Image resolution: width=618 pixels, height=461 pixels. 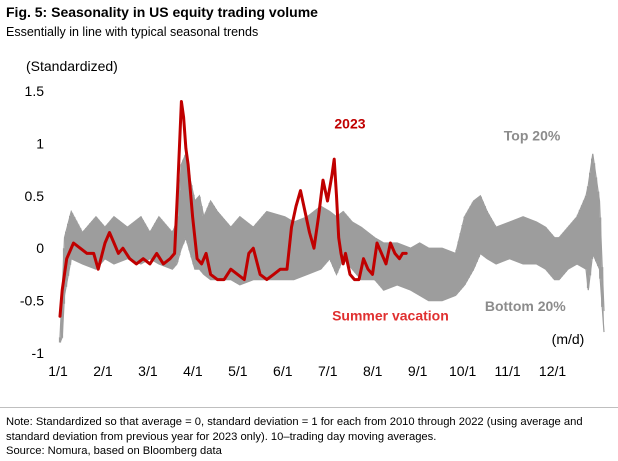 I want to click on source-note: Source: Nomura, based on Bloomberg data, so click(x=114, y=451).